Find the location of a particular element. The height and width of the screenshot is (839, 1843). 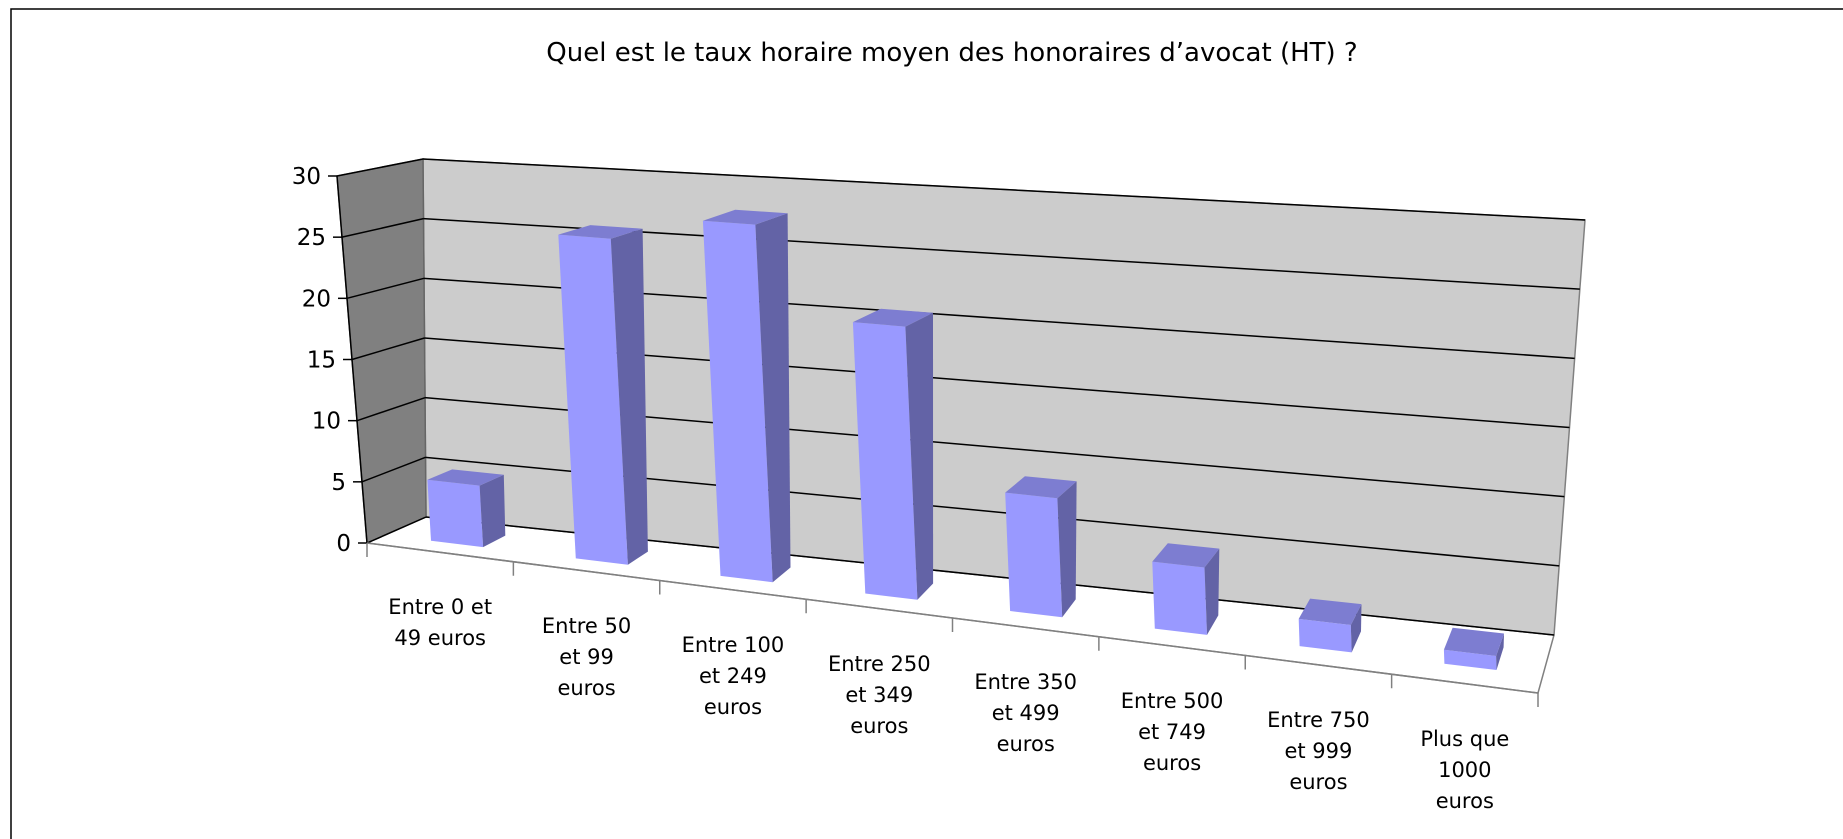

x-tick-label: Plus que 1000 euros is located at coordinates (1465, 769).